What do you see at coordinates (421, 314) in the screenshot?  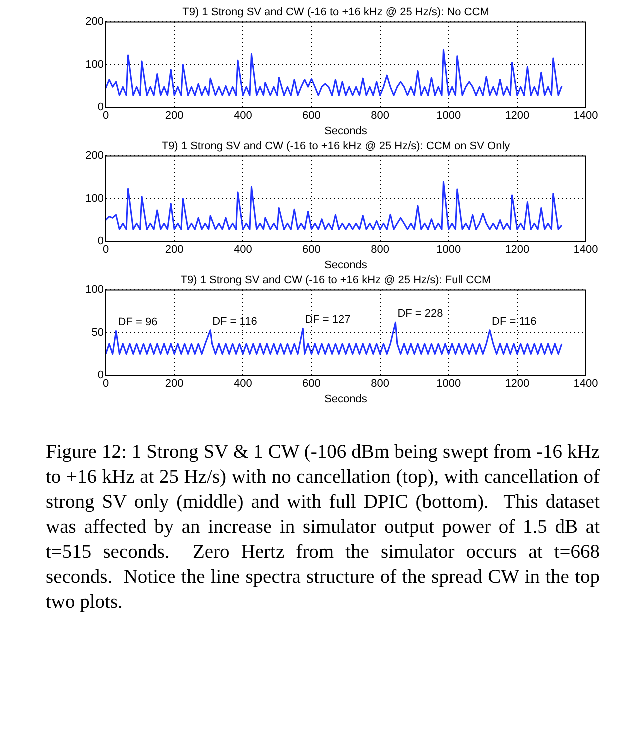 I see `annotation: DF = 228` at bounding box center [421, 314].